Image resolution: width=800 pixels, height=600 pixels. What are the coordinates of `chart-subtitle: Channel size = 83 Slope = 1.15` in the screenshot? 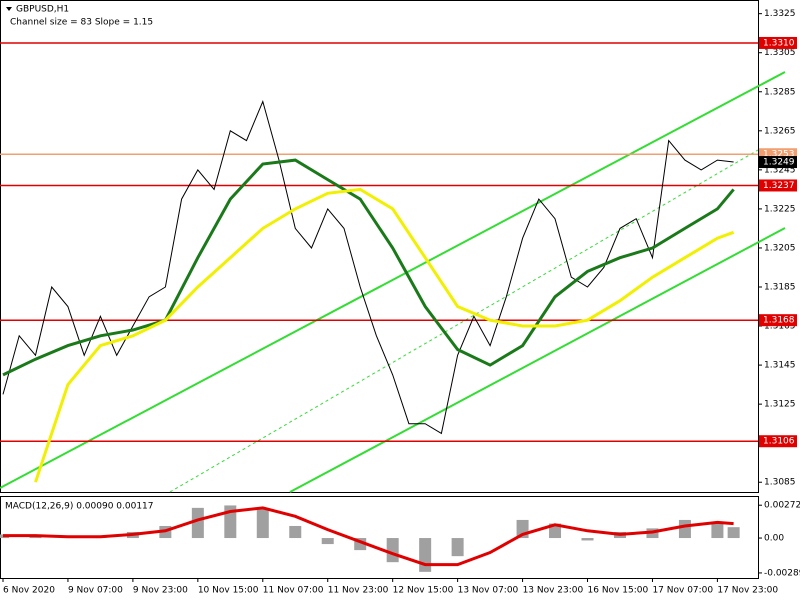 It's located at (81, 23).